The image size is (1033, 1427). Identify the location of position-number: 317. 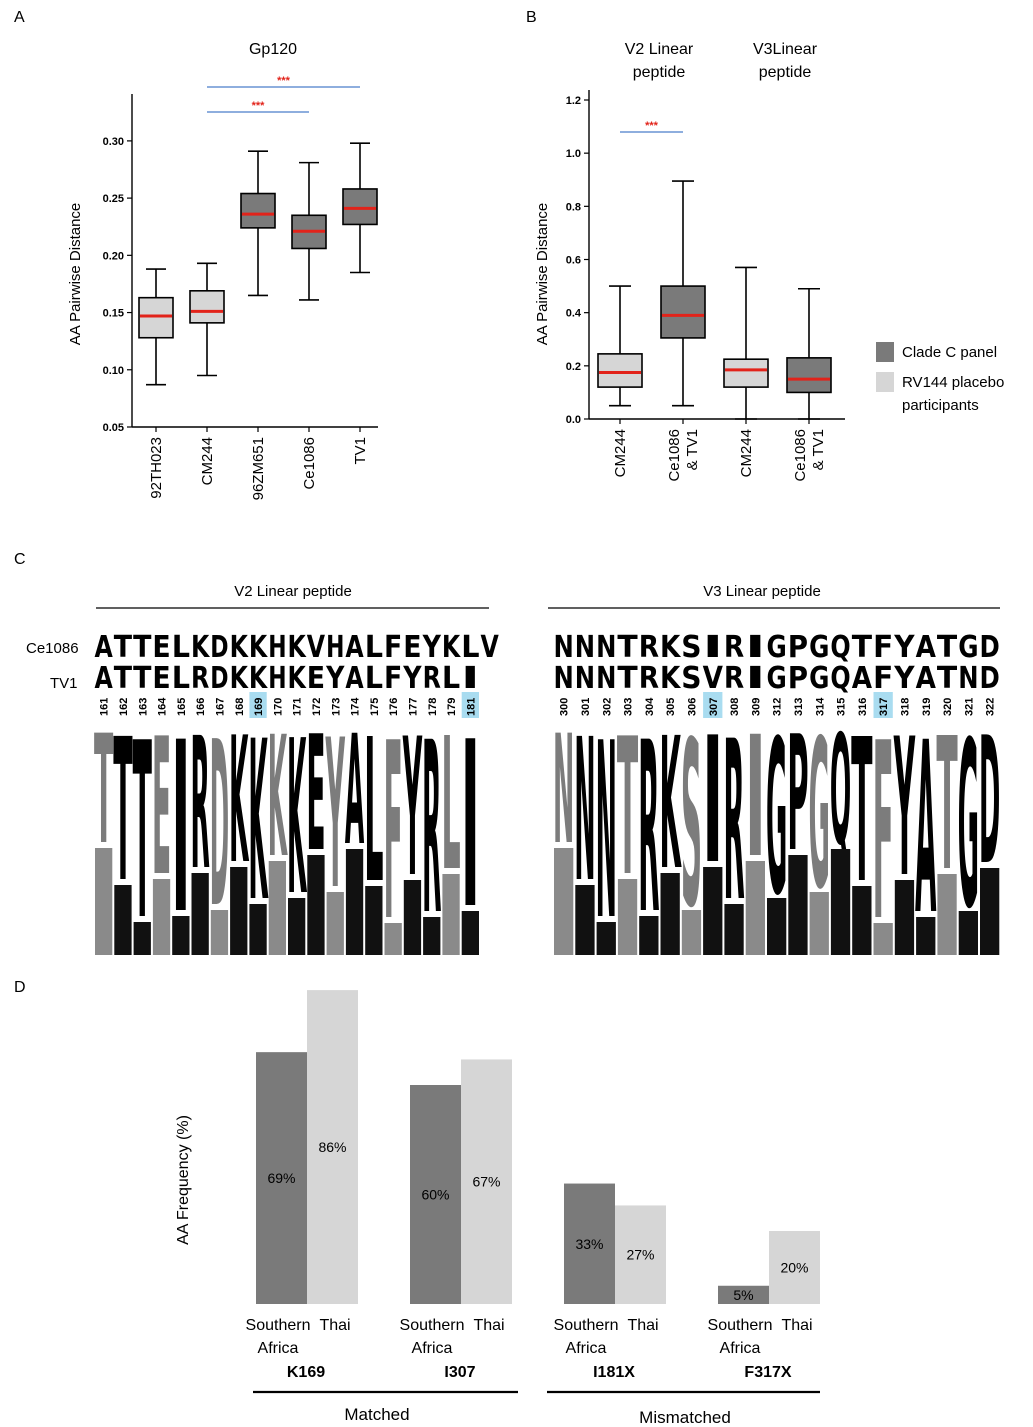
(884, 707).